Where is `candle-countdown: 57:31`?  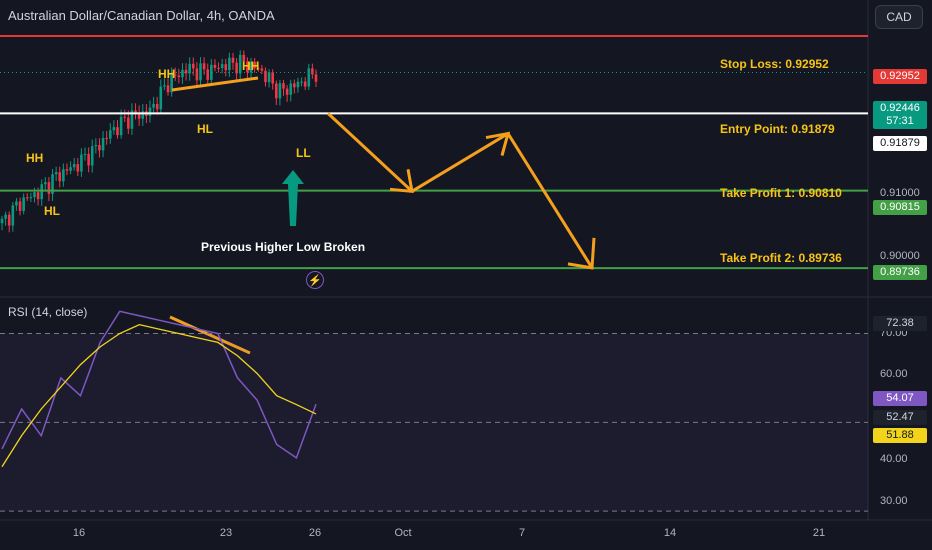 candle-countdown: 57:31 is located at coordinates (900, 121).